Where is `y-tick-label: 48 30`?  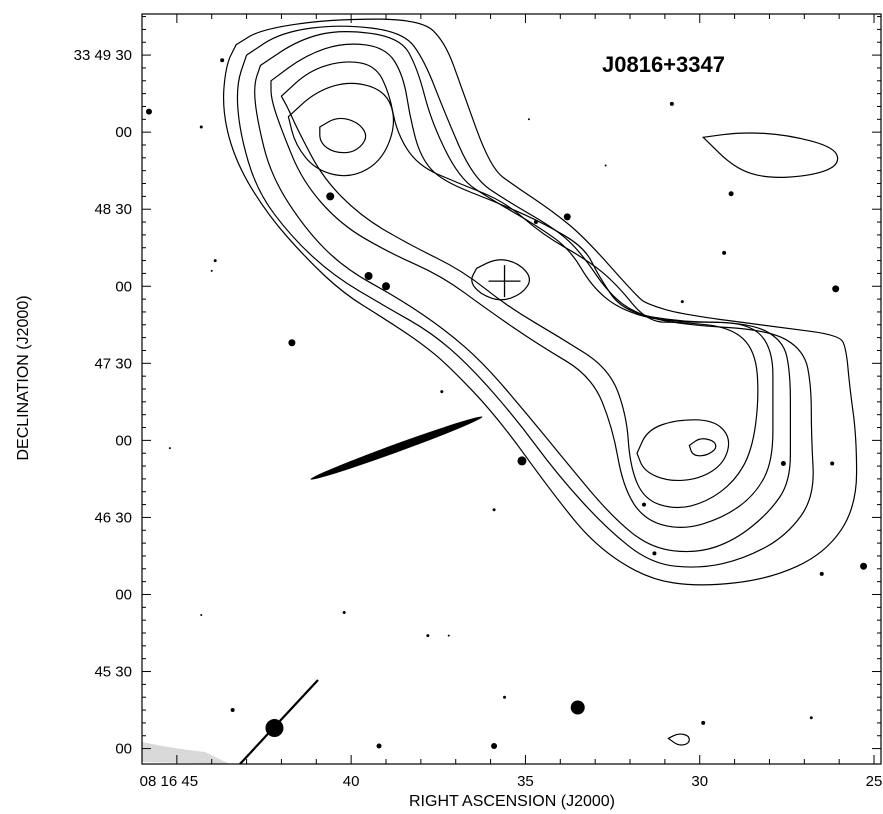 y-tick-label: 48 30 is located at coordinates (113, 209).